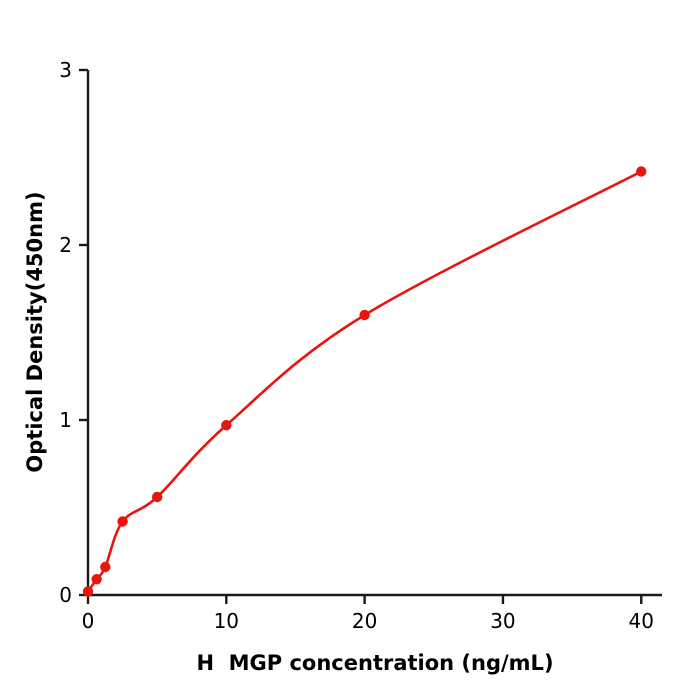  Describe the element at coordinates (35, 331) in the screenshot. I see `y-axis-label: Optical Density(450nm)` at that location.